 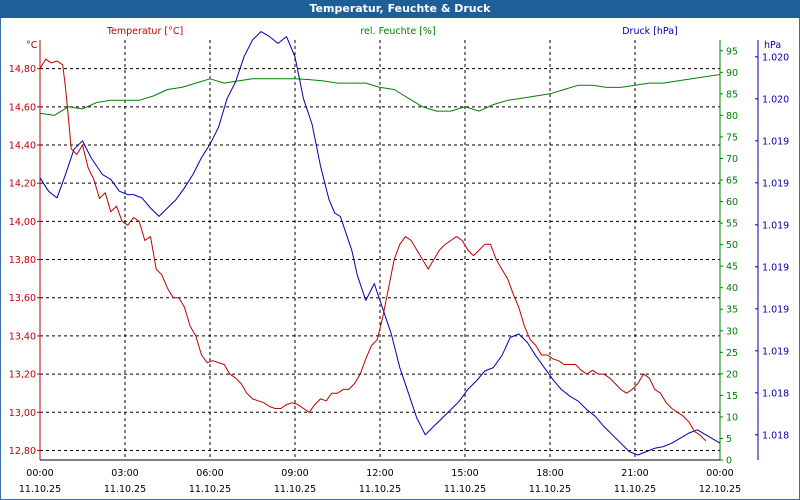 I want to click on temperature-tick-label: 13,20, so click(x=22, y=375).